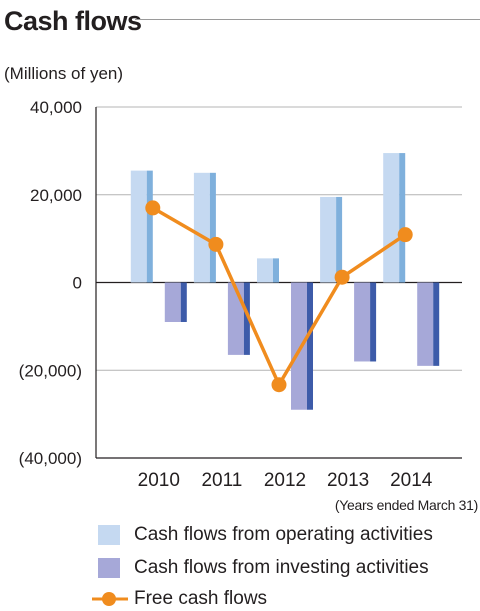 The height and width of the screenshot is (611, 480). I want to click on legend-label-investing: Cash flows from investing activities, so click(281, 567).